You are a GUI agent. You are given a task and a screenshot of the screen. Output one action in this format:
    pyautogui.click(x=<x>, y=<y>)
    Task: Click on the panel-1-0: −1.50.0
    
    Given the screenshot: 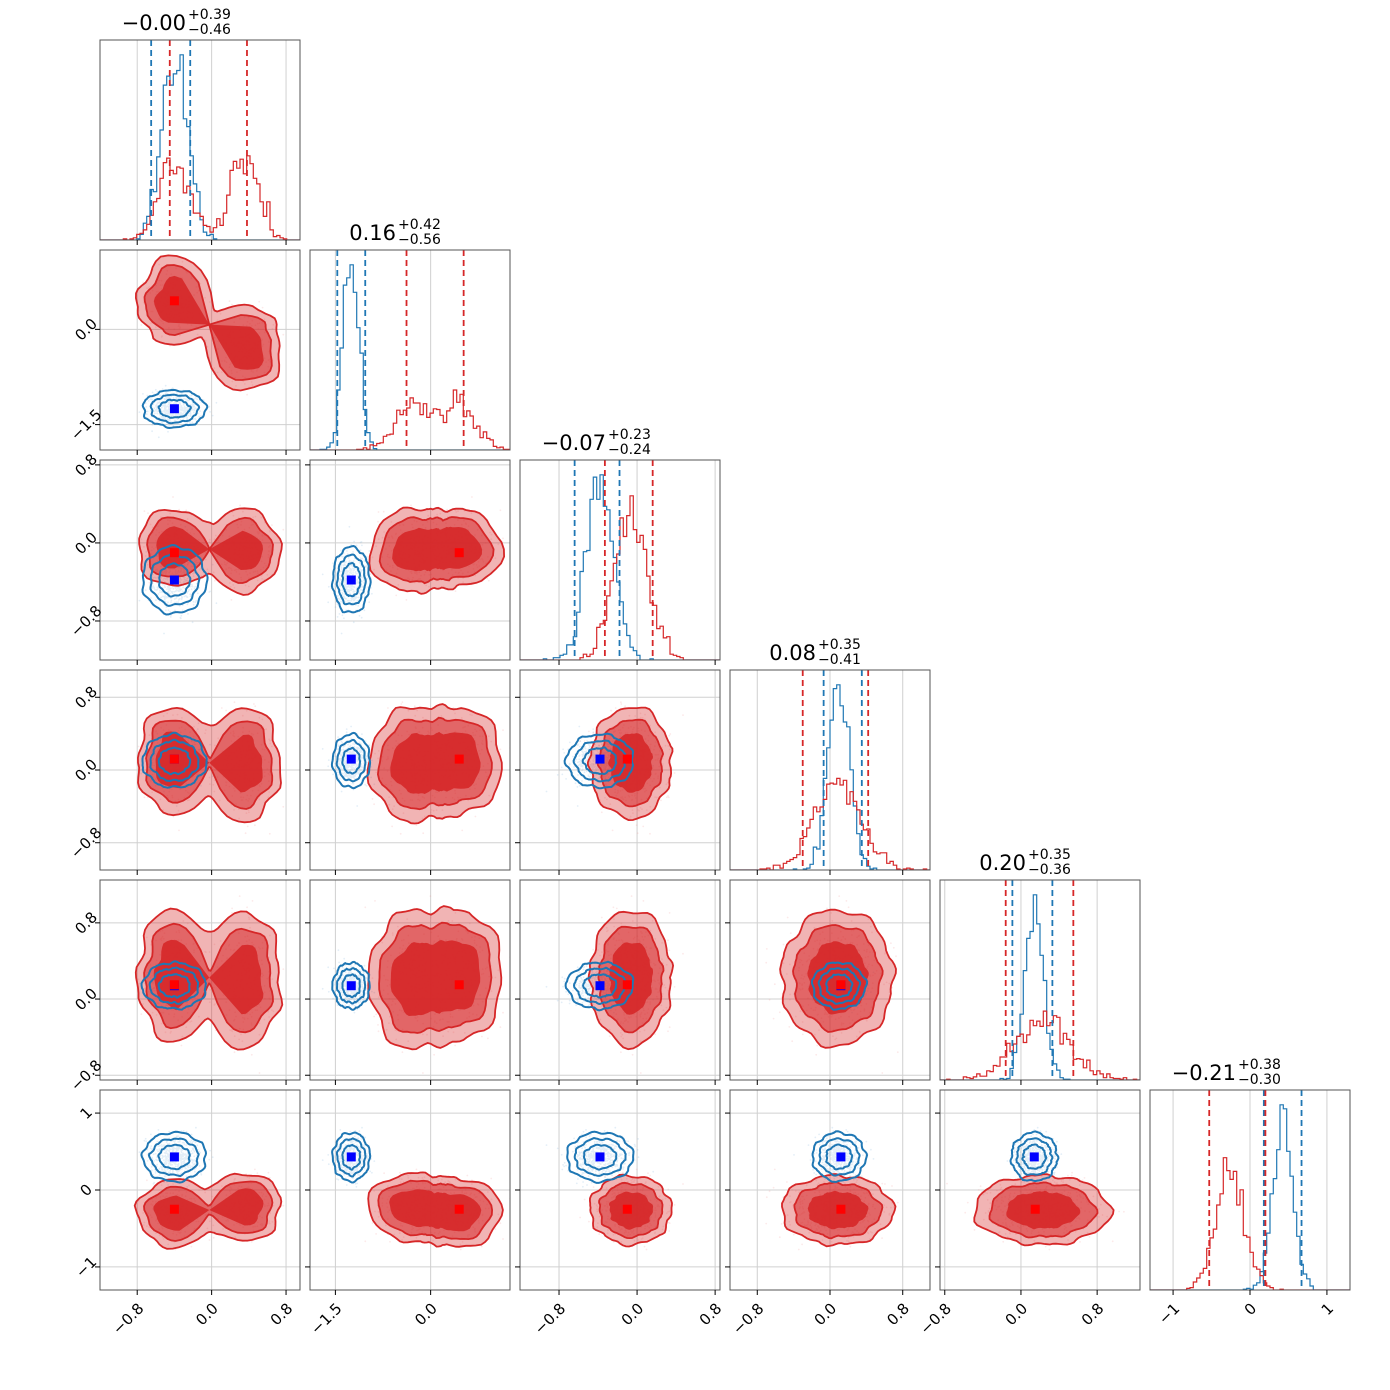 What is the action you would take?
    pyautogui.click(x=184, y=352)
    